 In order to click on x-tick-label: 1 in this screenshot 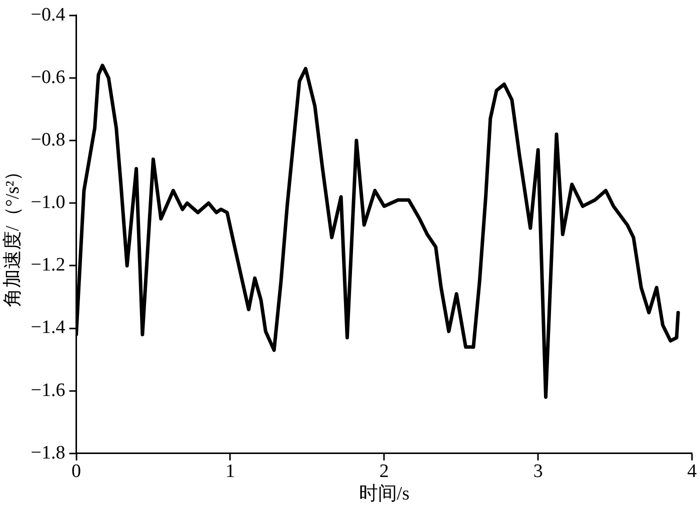, I will do `click(230, 471)`.